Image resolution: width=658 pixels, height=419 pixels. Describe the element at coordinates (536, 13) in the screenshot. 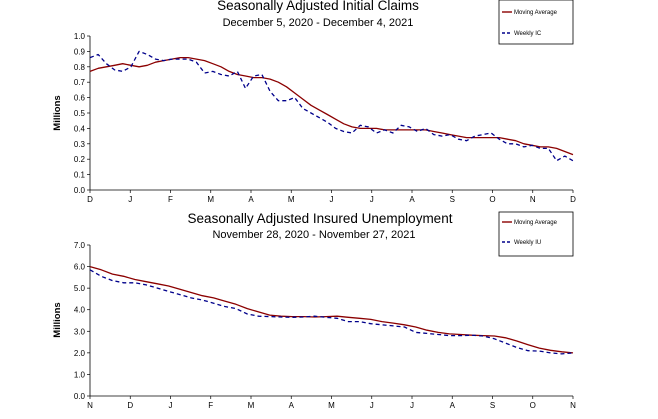

I see `chart1-legend-label-moving-average: Moving Average` at that location.